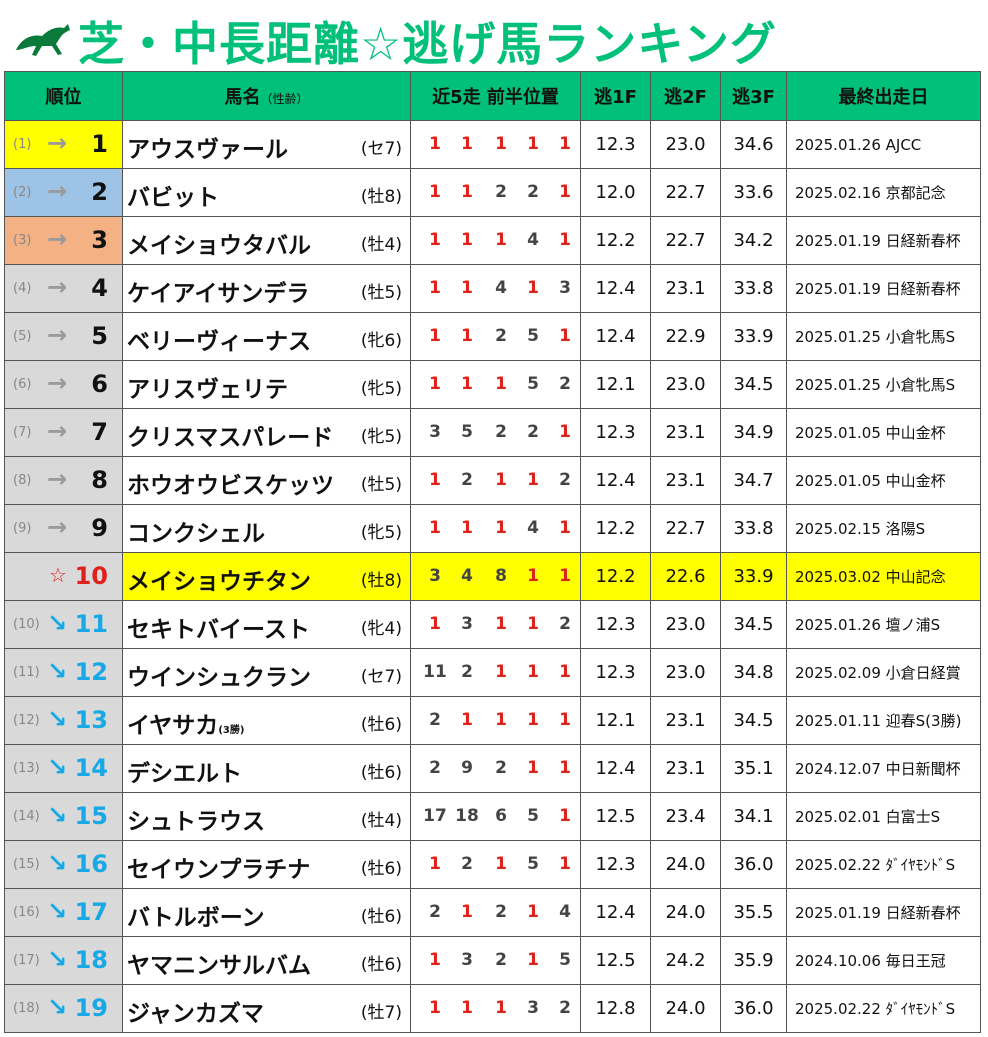 This screenshot has height=1037, width=988. What do you see at coordinates (467, 816) in the screenshot?
I see `position-value: 18` at bounding box center [467, 816].